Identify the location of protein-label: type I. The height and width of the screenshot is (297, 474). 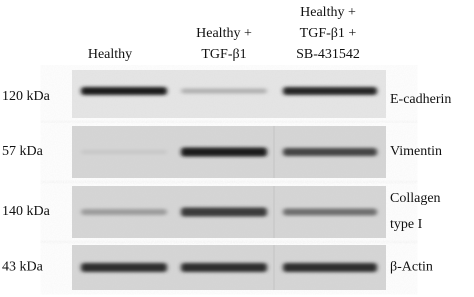
(406, 224).